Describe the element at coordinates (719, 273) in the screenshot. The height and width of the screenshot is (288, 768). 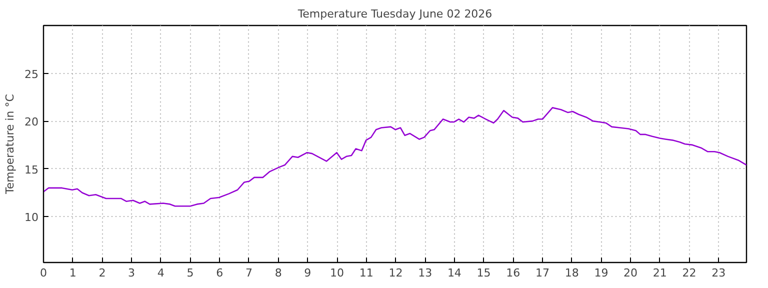
I see `x-tick-label: 23` at that location.